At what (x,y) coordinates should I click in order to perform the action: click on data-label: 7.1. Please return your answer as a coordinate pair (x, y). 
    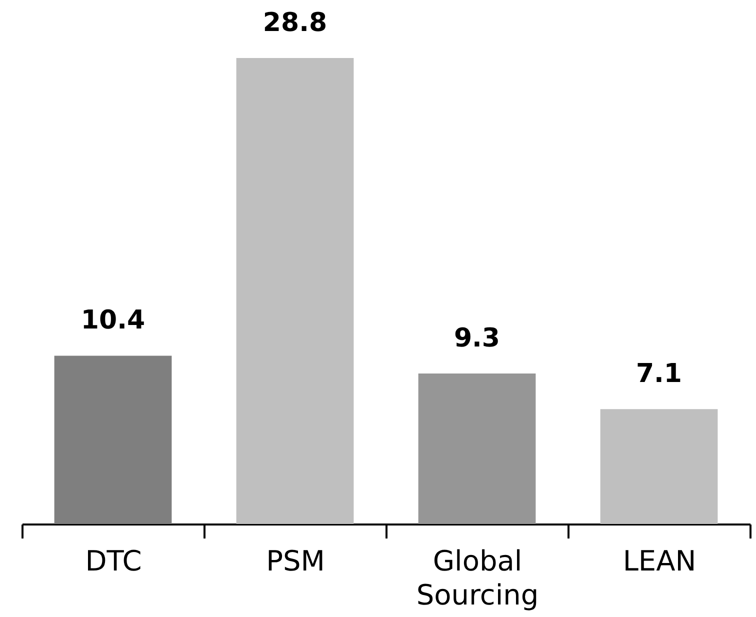
    Looking at the image, I should click on (659, 374).